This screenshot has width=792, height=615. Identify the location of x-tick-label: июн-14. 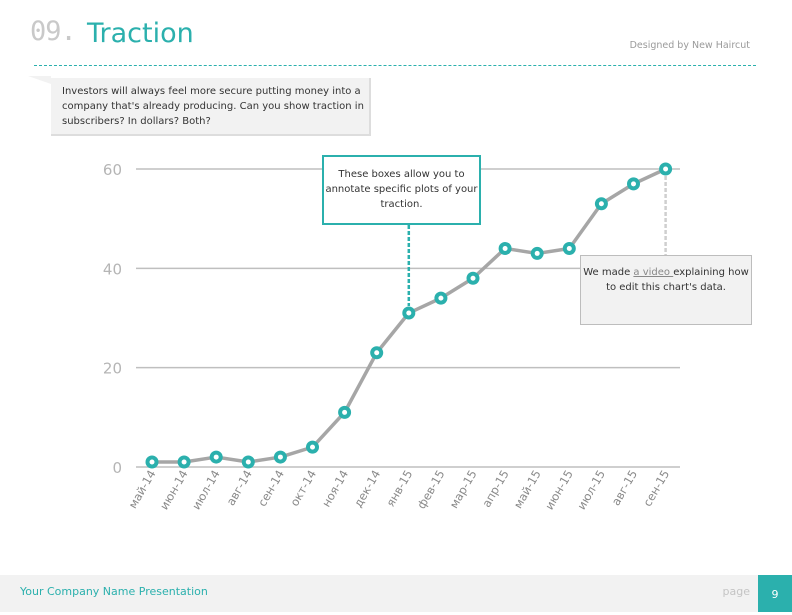
(174, 490).